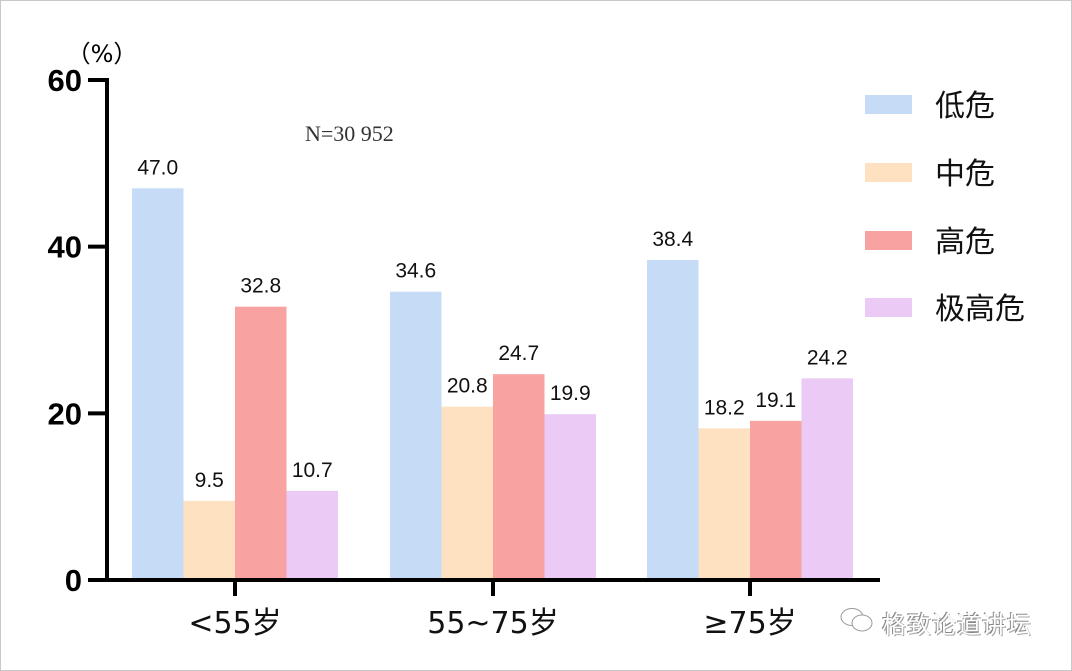  What do you see at coordinates (957, 625) in the screenshot?
I see `watermark-text: 格致论道讲坛` at bounding box center [957, 625].